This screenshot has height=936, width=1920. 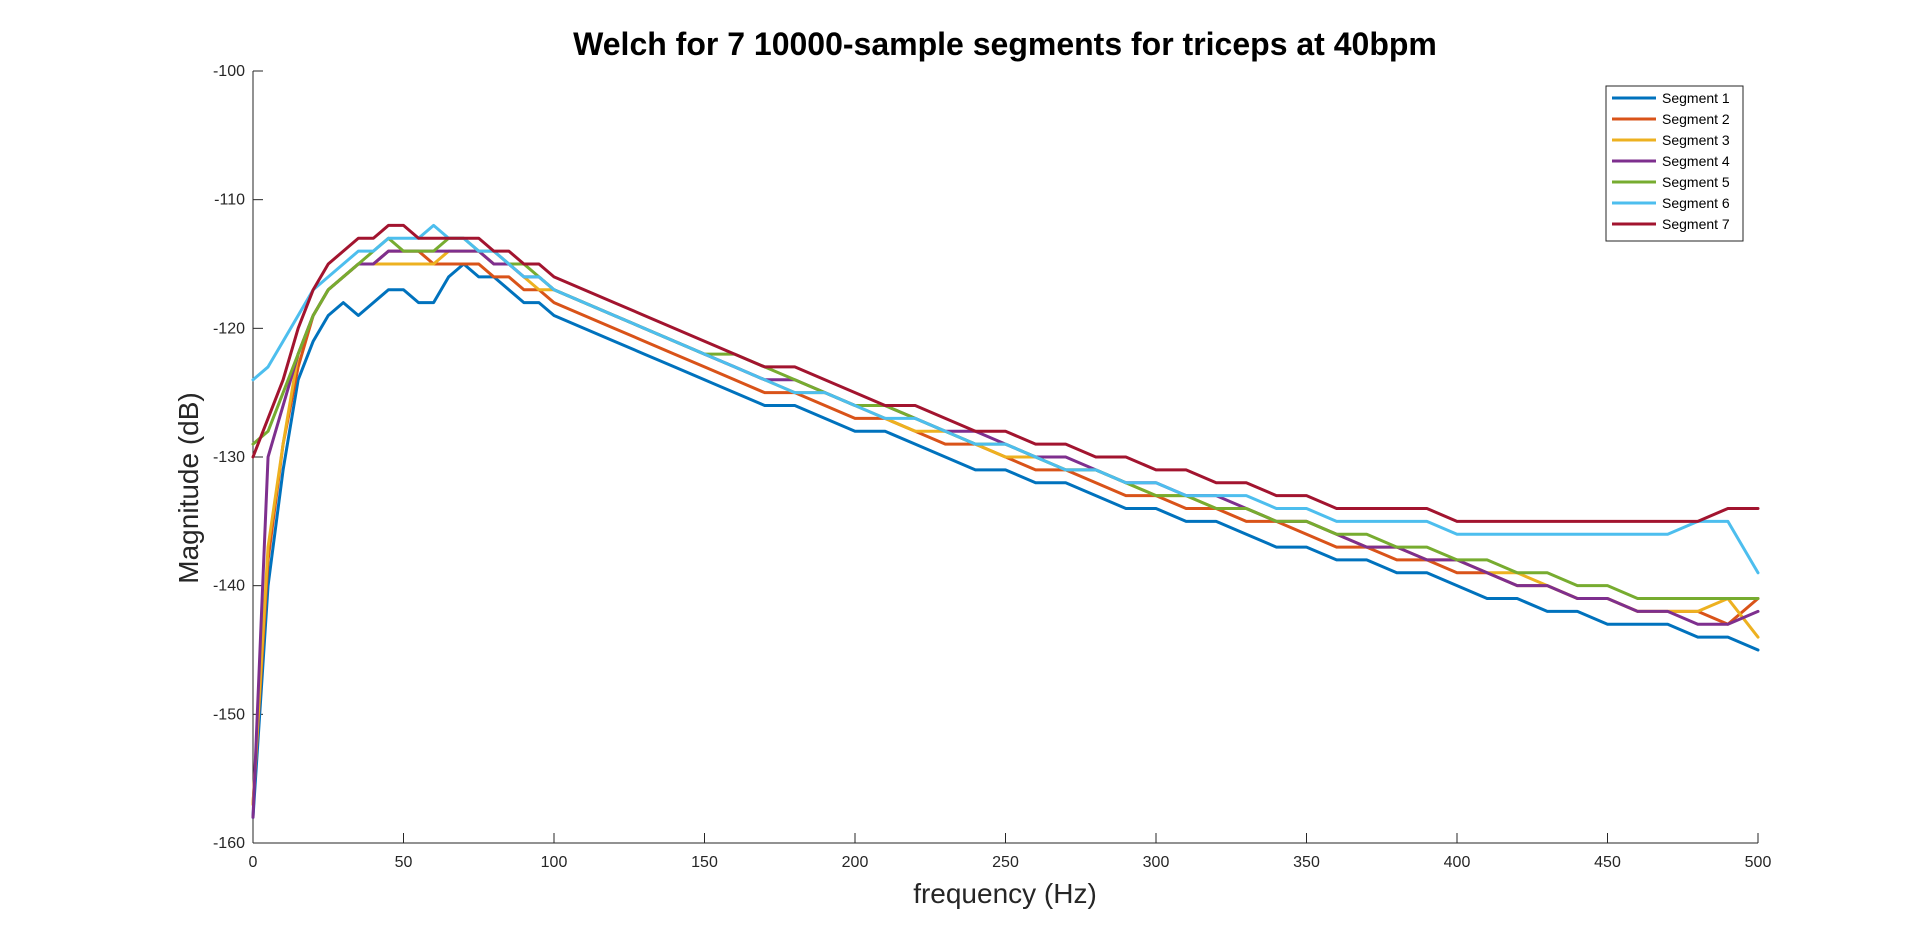 I want to click on legend-label-segment-3: Segment 3, so click(x=1696, y=140).